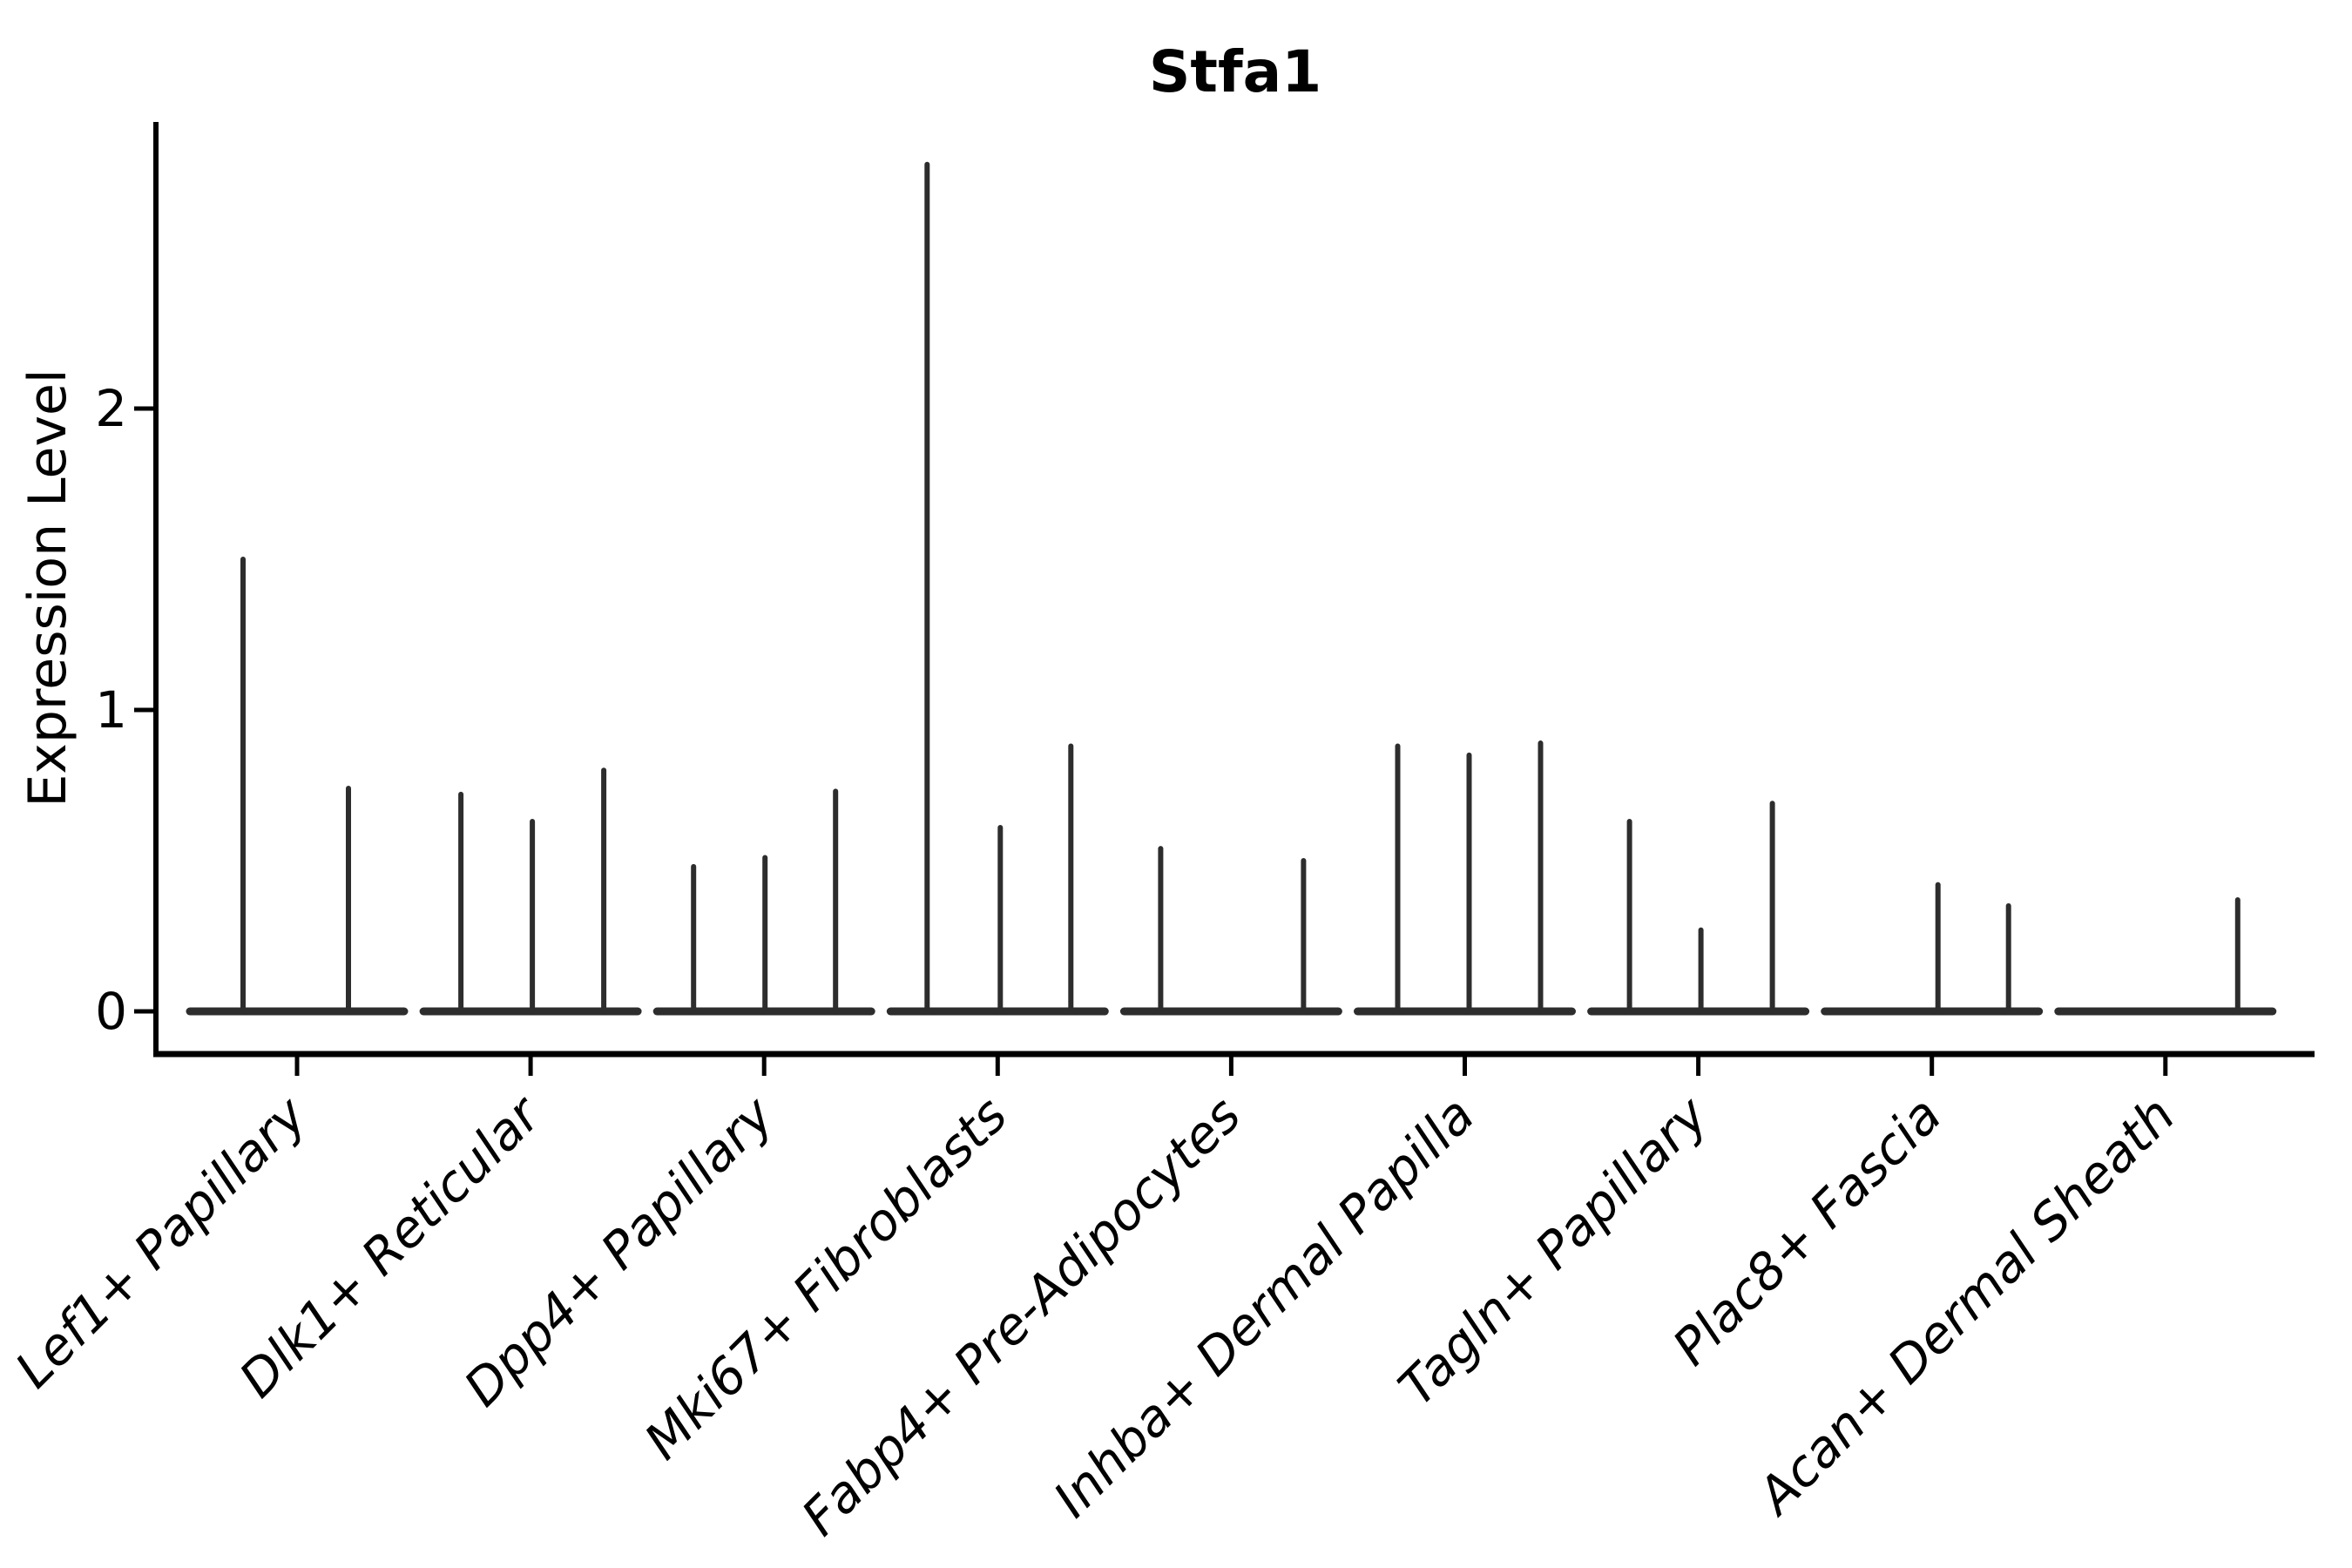 This screenshot has height=1568, width=2352. What do you see at coordinates (111, 1012) in the screenshot?
I see `y-tick-label: 0` at bounding box center [111, 1012].